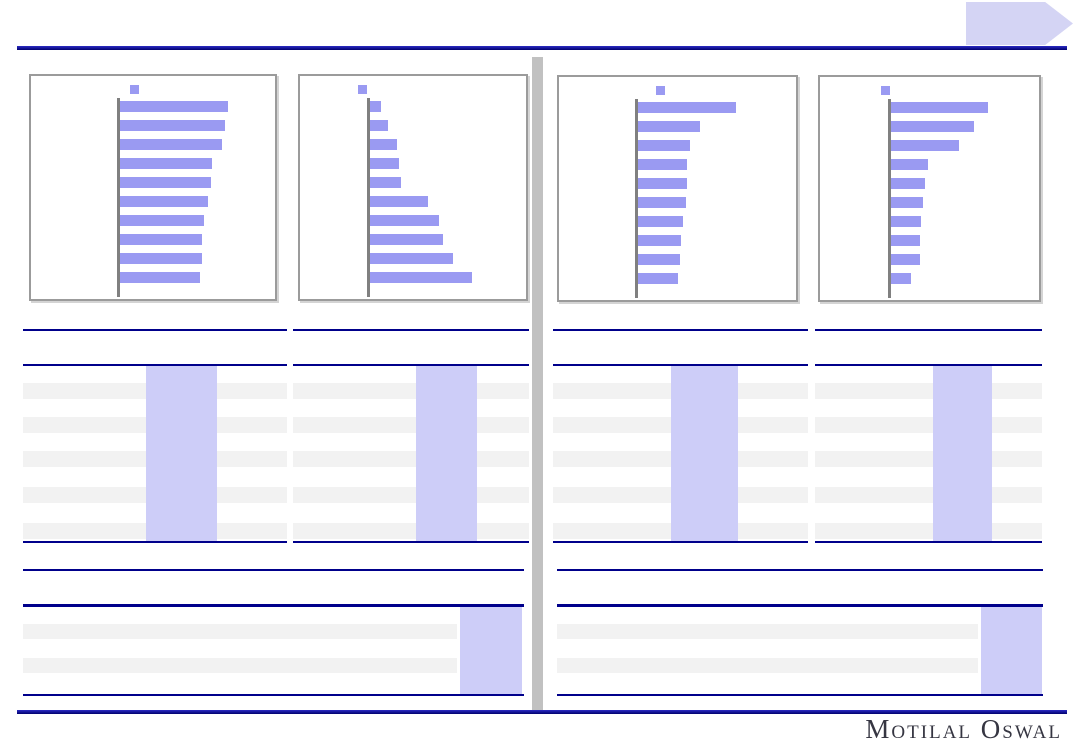 The height and width of the screenshot is (750, 1083). Describe the element at coordinates (963, 729) in the screenshot. I see `brand-wordmark: Motilal Oswal` at that location.